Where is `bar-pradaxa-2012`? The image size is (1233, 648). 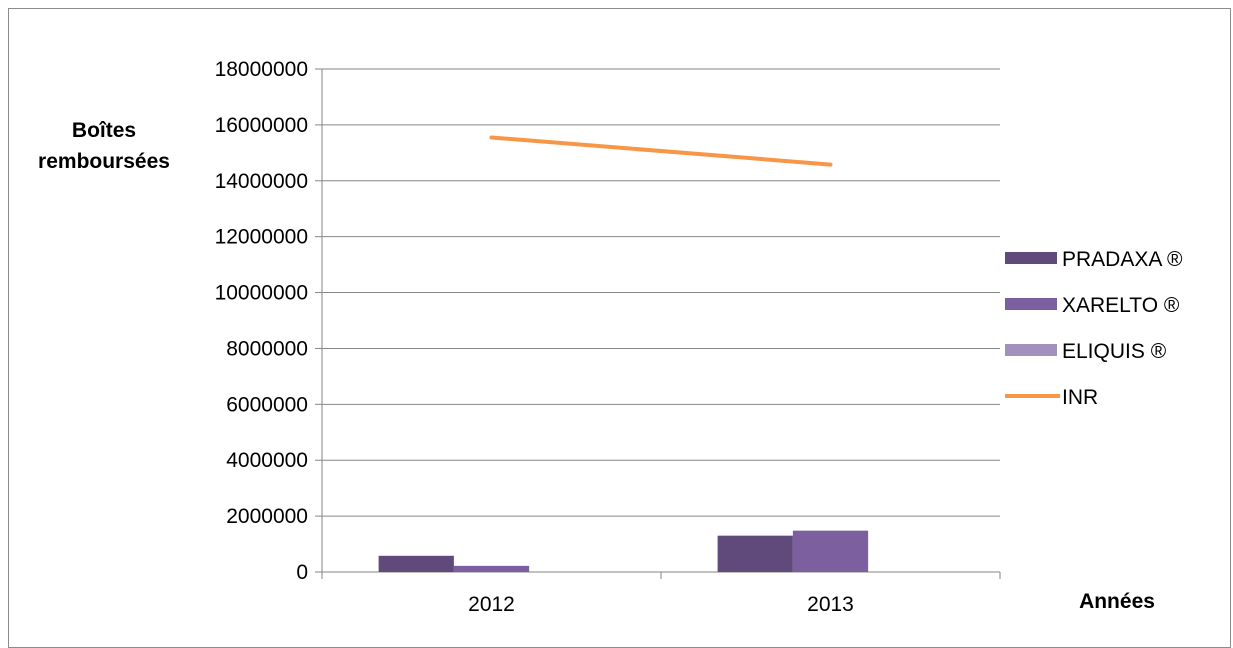 bar-pradaxa-2012 is located at coordinates (416, 563).